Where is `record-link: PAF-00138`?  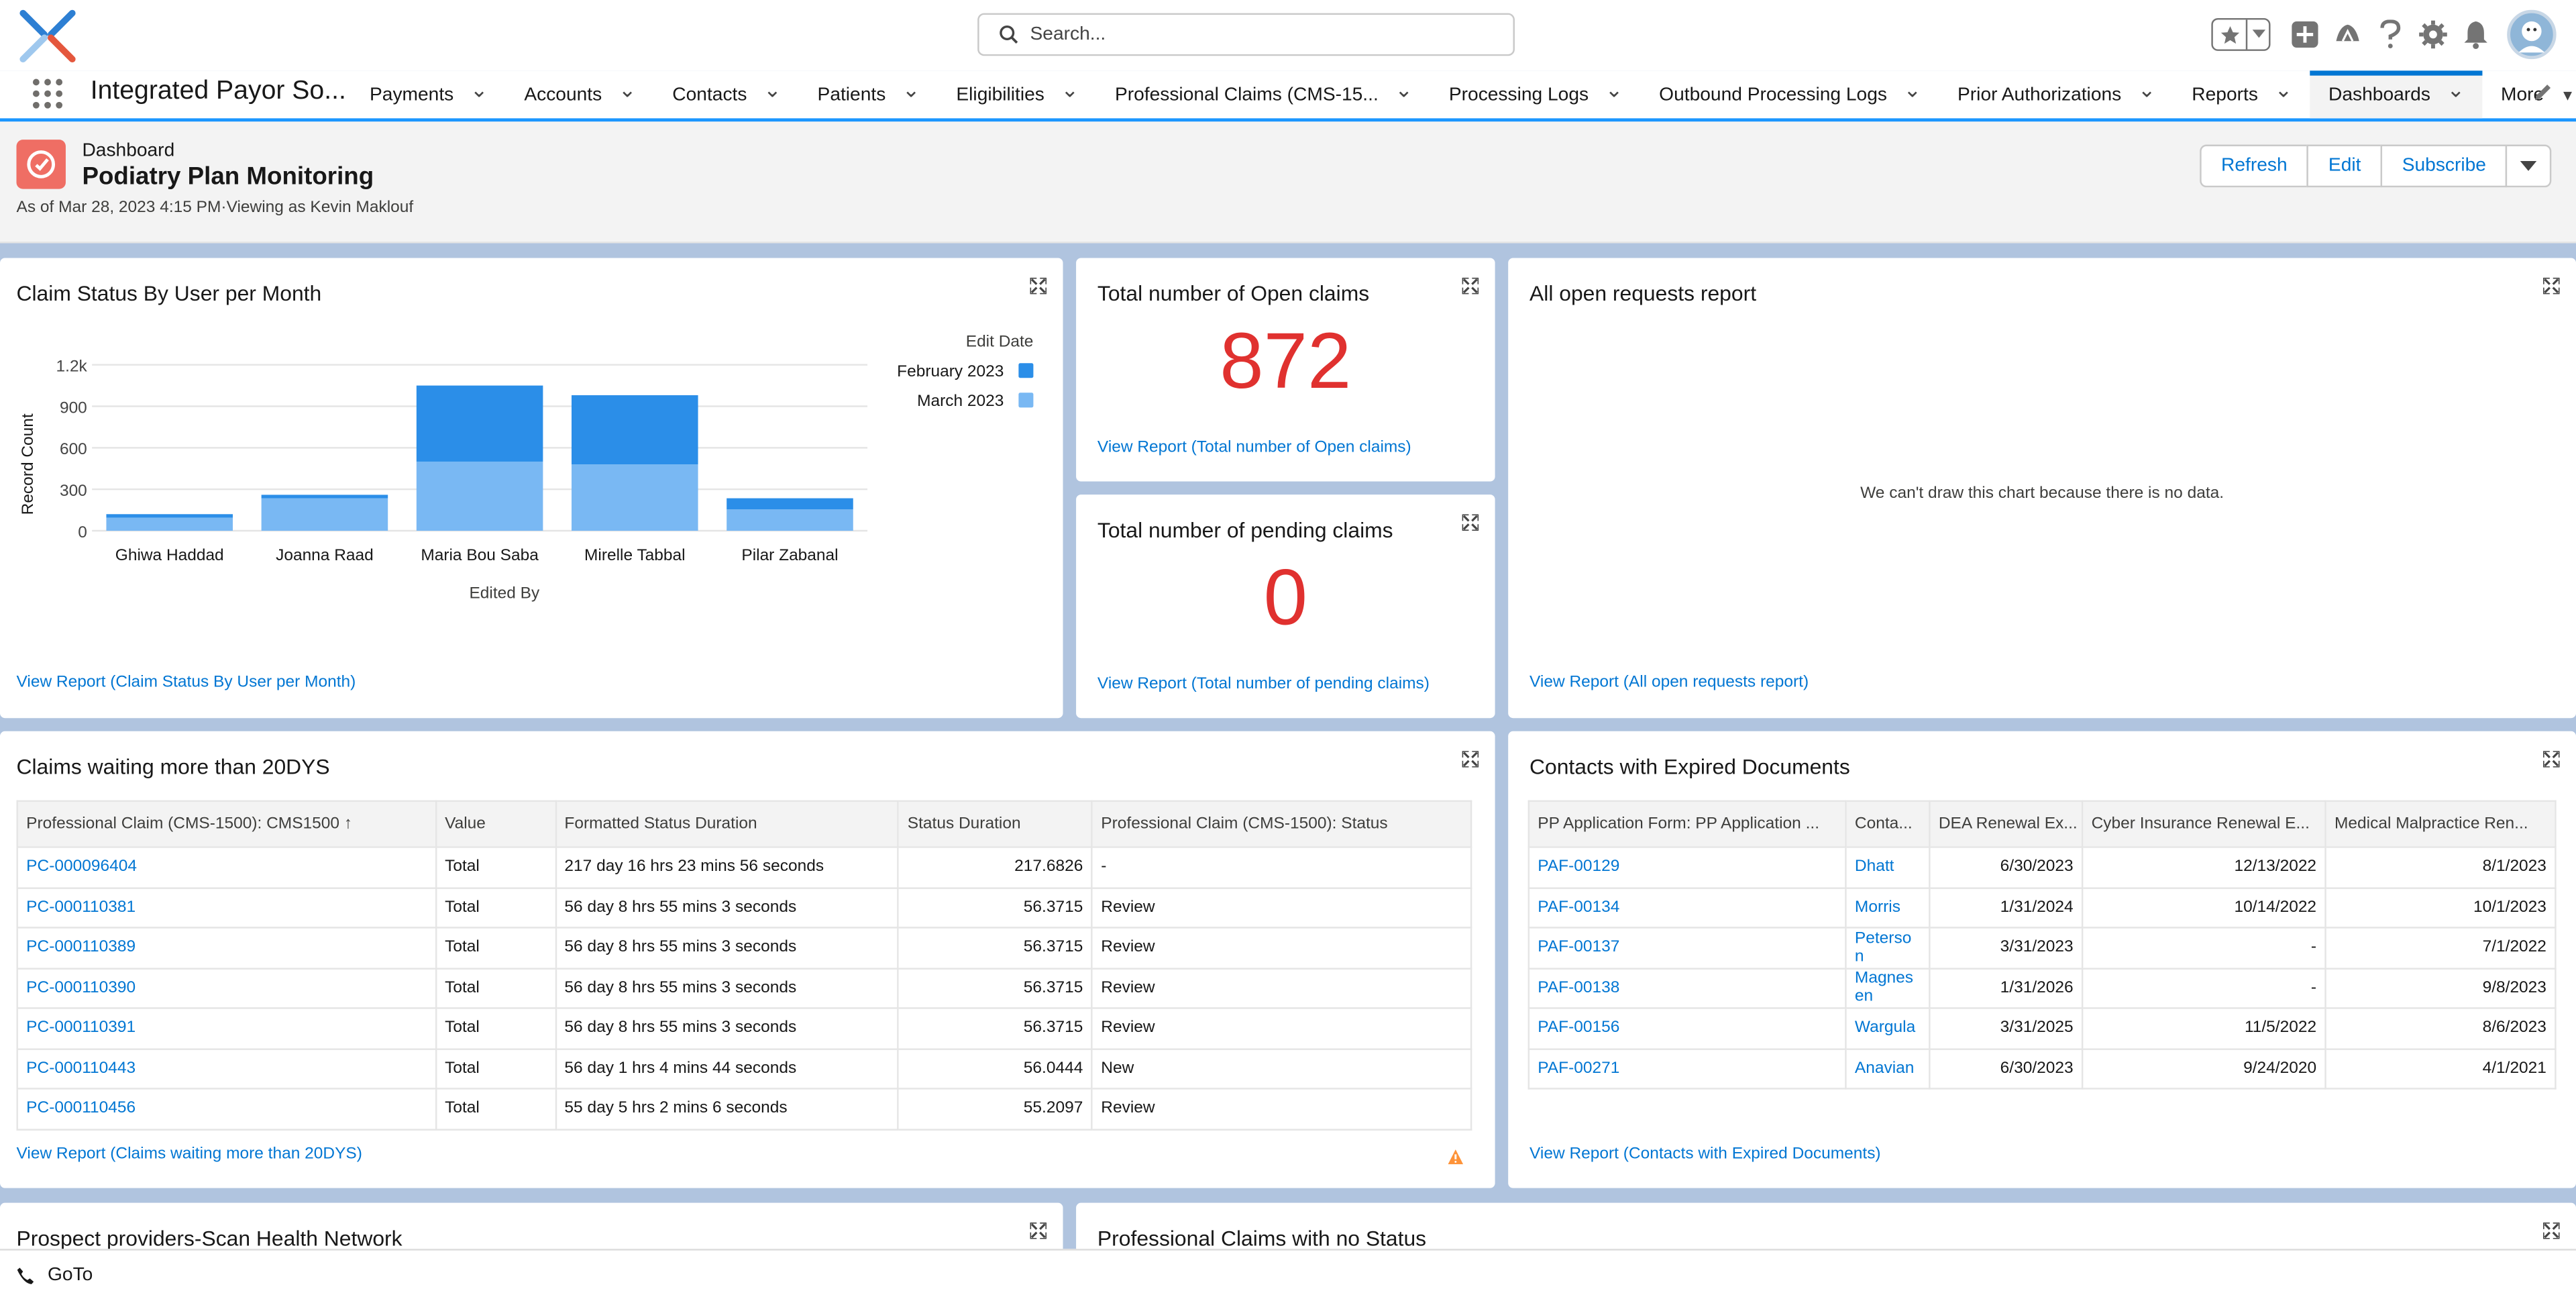
record-link: PAF-00138 is located at coordinates (1687, 988).